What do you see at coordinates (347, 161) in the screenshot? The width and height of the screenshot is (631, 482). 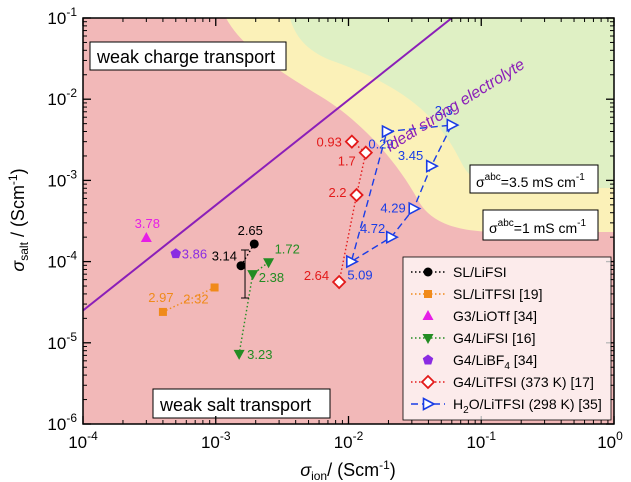 I see `series-5-label-1: 1.7` at bounding box center [347, 161].